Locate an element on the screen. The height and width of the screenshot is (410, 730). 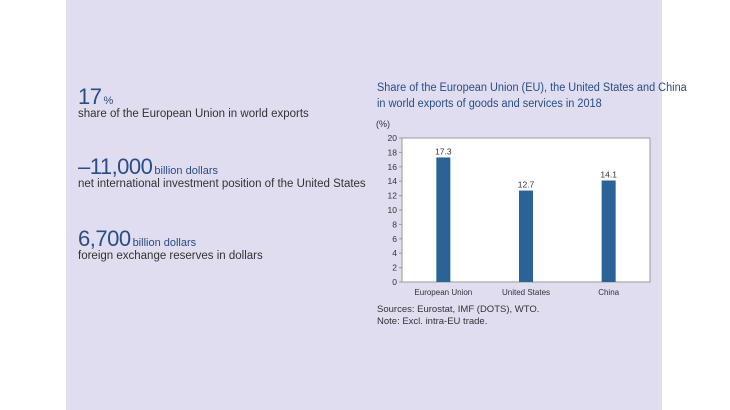
y-tick-label: 8 is located at coordinates (394, 224).